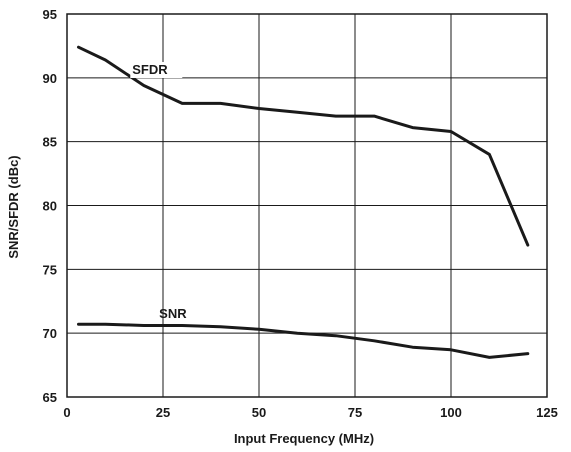 This screenshot has height=452, width=571. I want to click on y-tick-label: 65, so click(50, 397).